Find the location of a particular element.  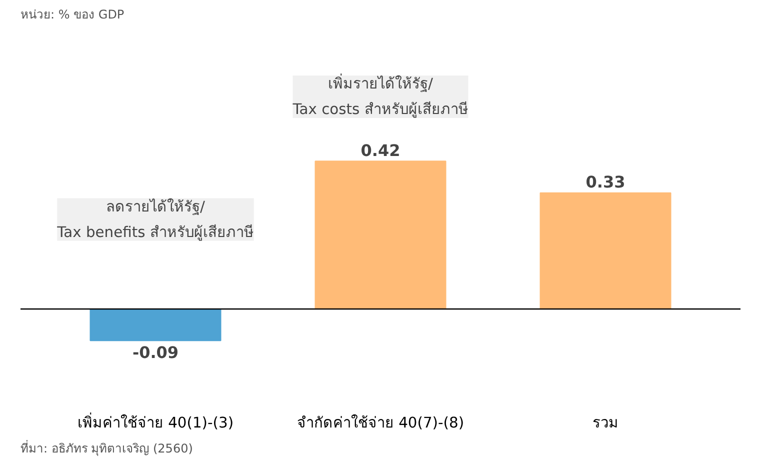

x-tick-label: จำกัดค่าใช้จ่าย 40(7)-(8) is located at coordinates (380, 423).